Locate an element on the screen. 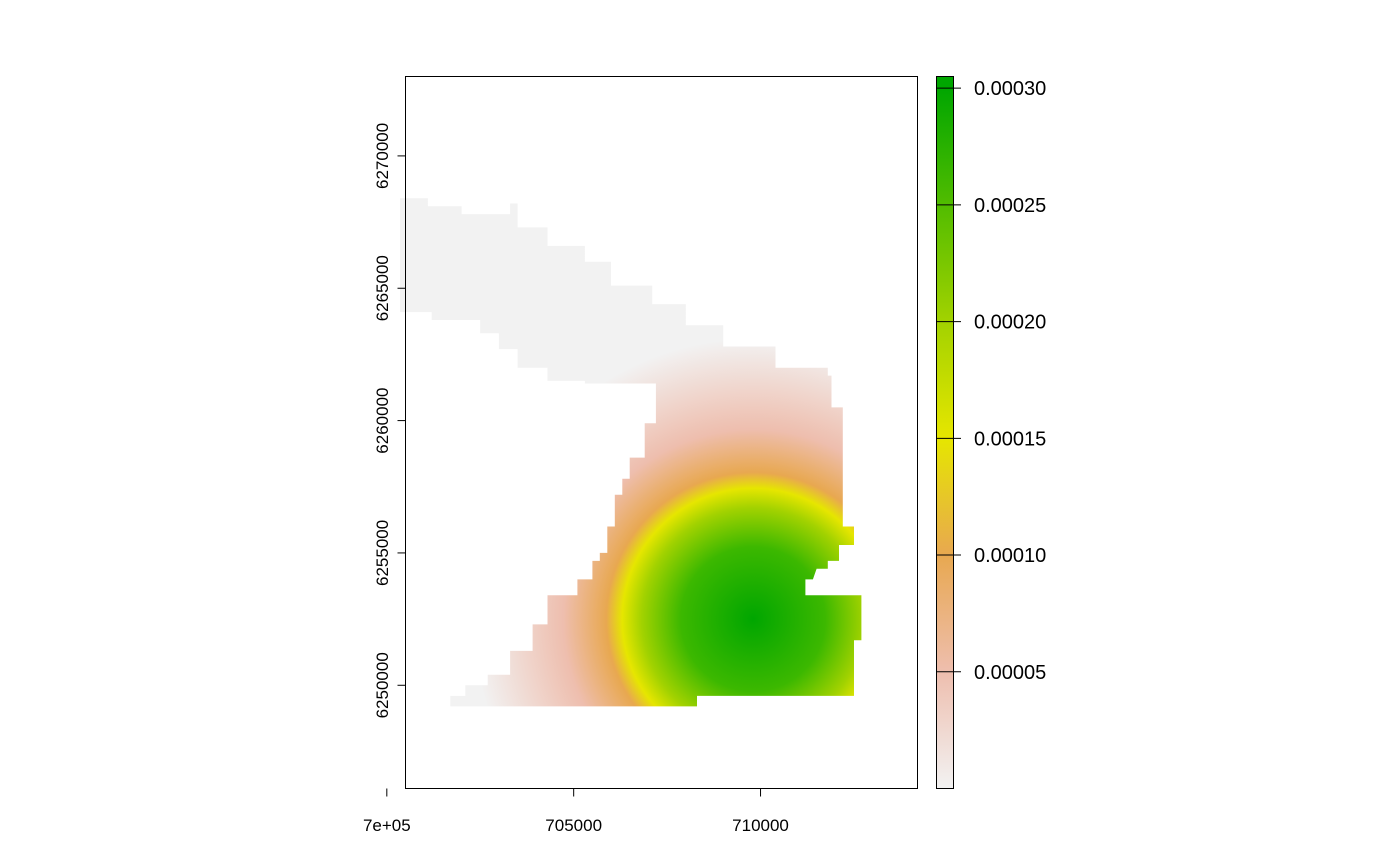  colorbar-tick-label-0: 0.00005 is located at coordinates (1010, 673).